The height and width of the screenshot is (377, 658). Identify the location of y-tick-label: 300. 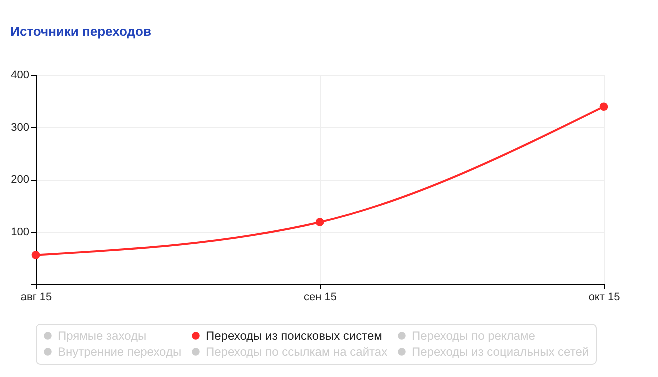
(20, 128).